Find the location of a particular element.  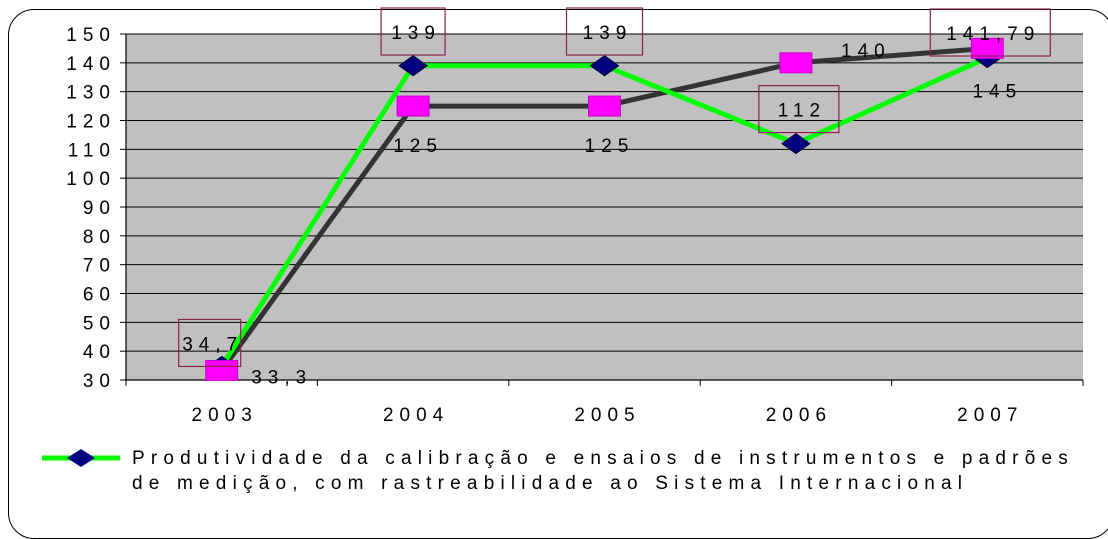

y-tick-label: 100 is located at coordinates (91, 179).